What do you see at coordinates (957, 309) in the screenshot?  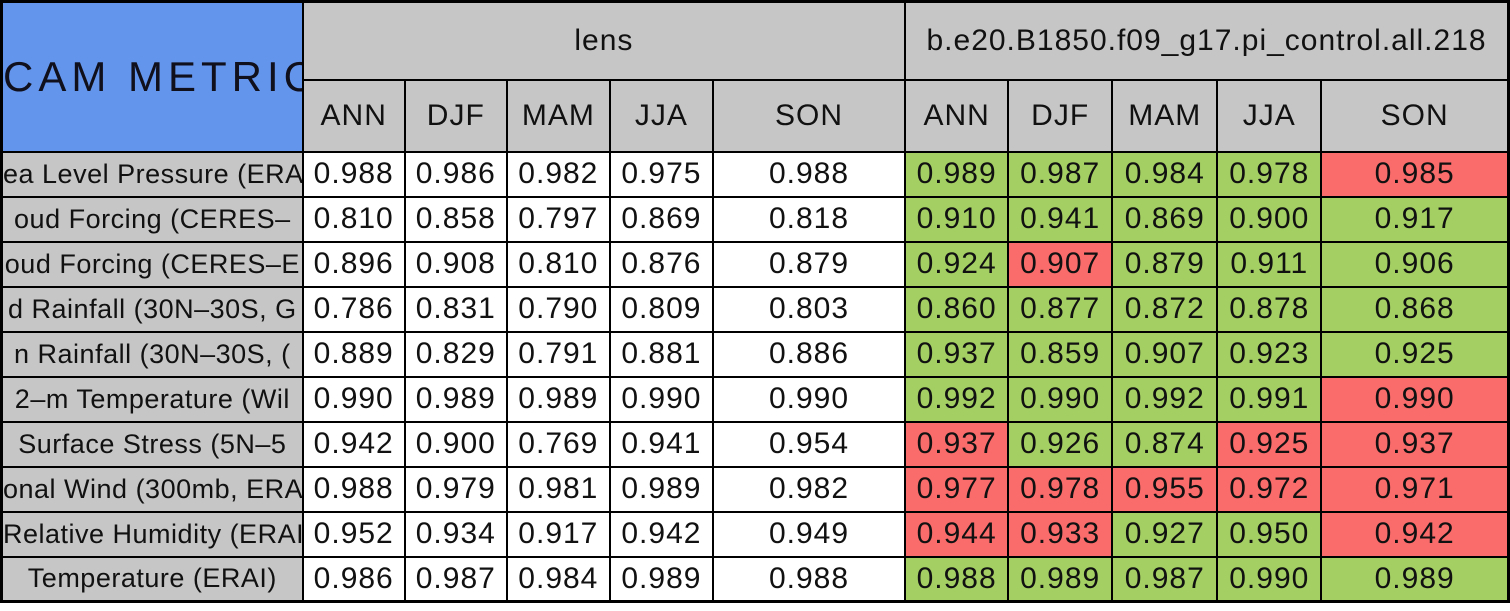 I see `control-value-cell: 0.860` at bounding box center [957, 309].